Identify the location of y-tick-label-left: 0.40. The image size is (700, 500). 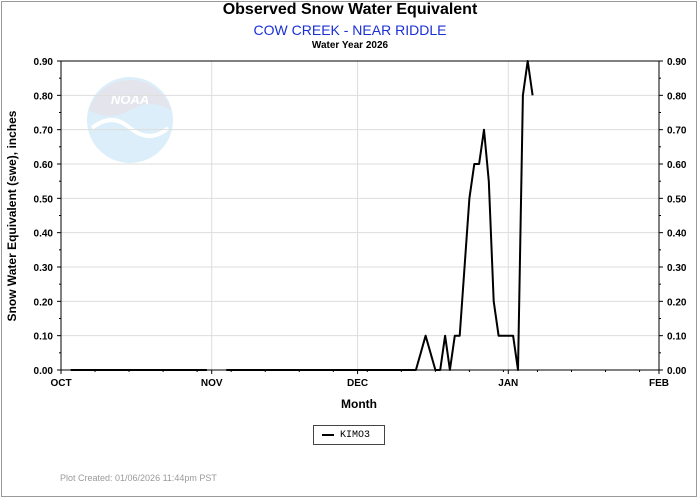
(44, 234).